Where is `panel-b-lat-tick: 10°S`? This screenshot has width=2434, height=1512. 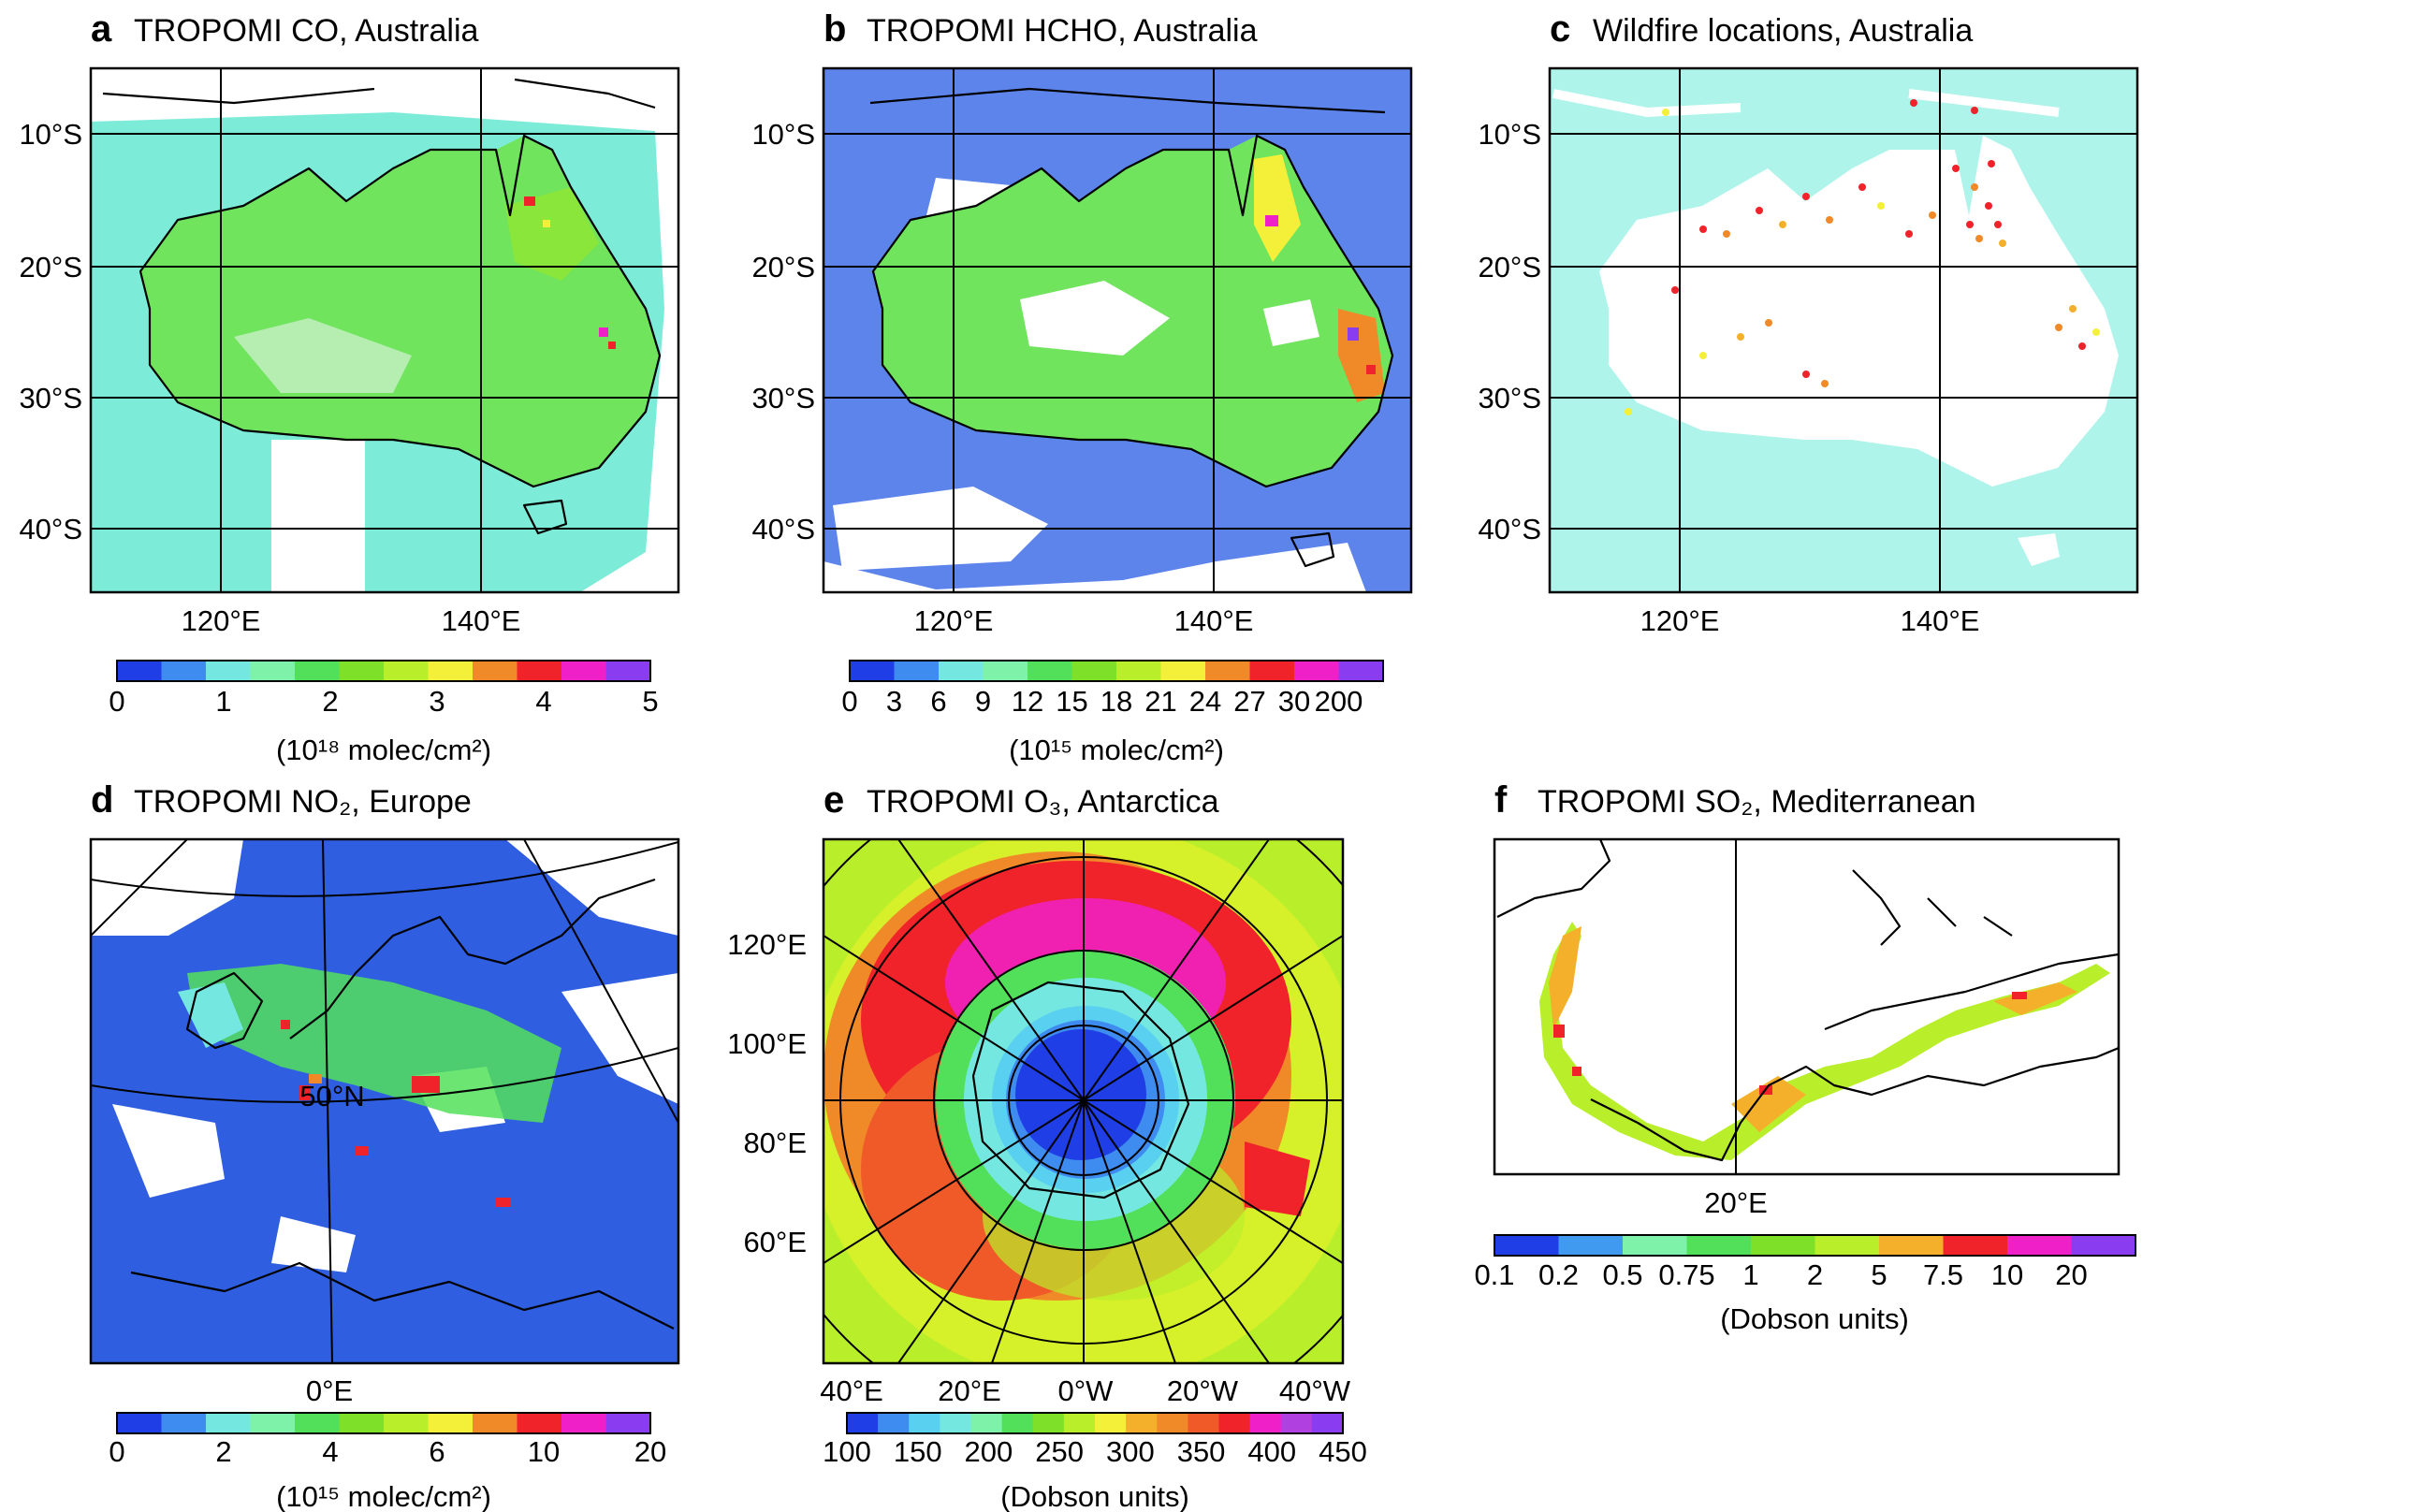
panel-b-lat-tick: 10°S is located at coordinates (783, 135).